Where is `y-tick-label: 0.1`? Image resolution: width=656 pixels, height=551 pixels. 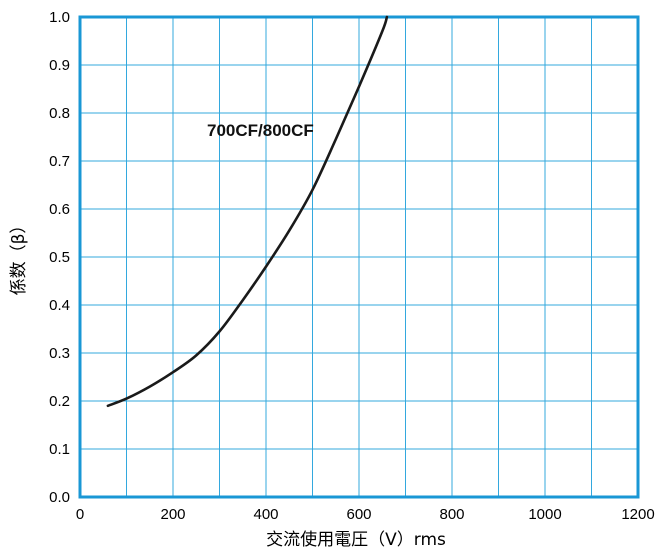 y-tick-label: 0.1 is located at coordinates (59, 449).